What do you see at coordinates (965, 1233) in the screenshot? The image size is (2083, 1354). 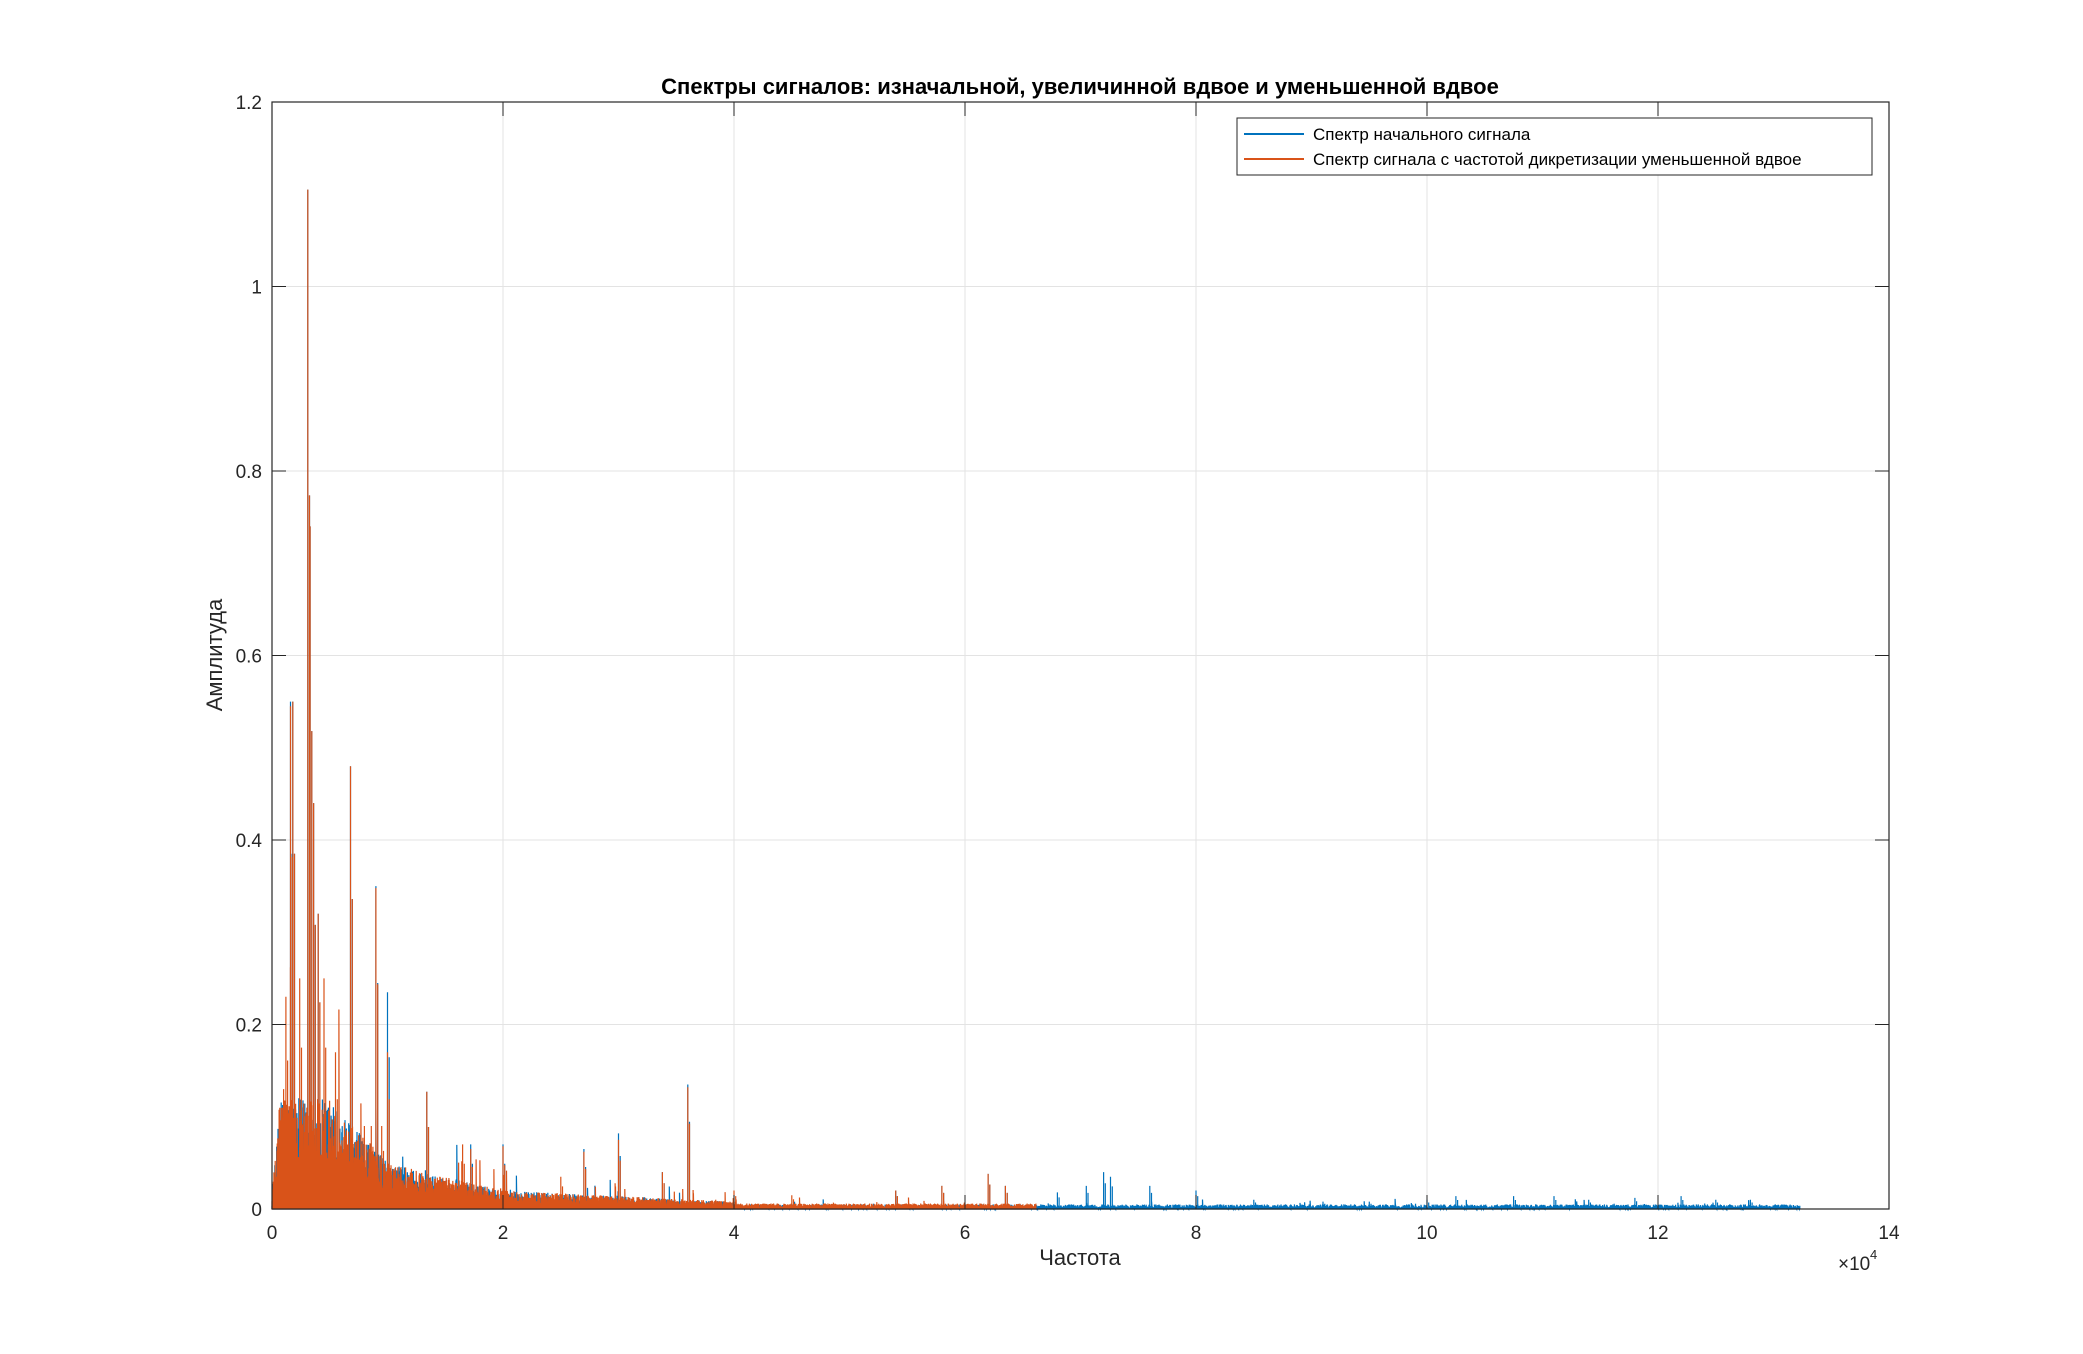 I see `x-tick-label: 6` at bounding box center [965, 1233].